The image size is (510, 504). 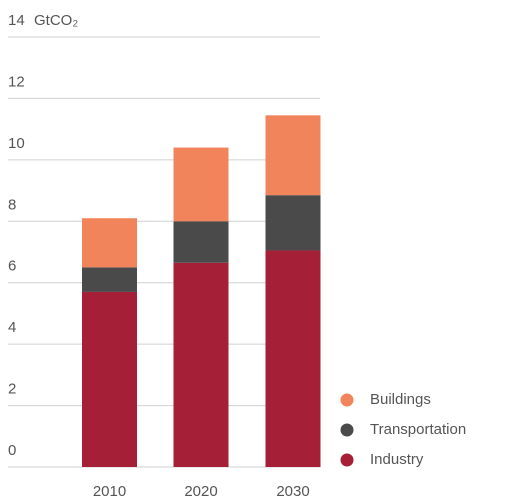 I want to click on y-tick-label: 8, so click(x=12, y=204).